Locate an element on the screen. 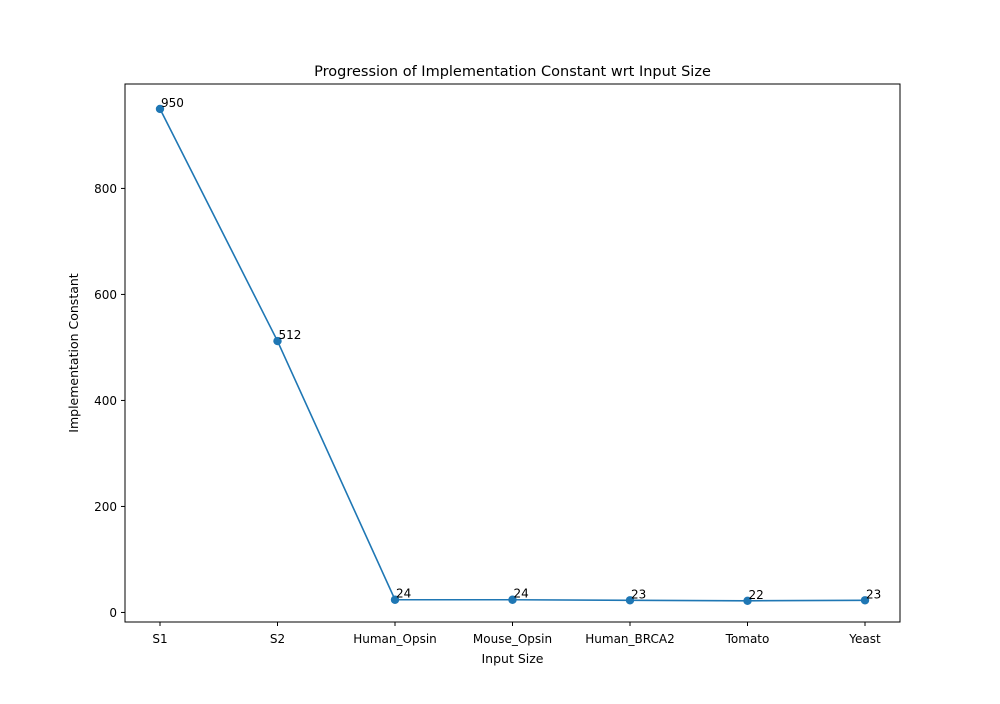 This screenshot has width=1000, height=704. x-tick-label: Human_Opsin is located at coordinates (395, 639).